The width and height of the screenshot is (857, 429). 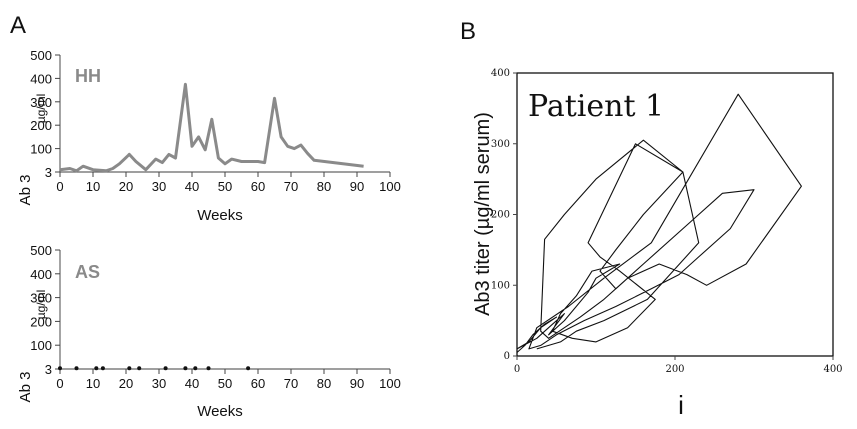 What do you see at coordinates (41, 298) in the screenshot?
I see `chart2-y-tick-label: 300` at bounding box center [41, 298].